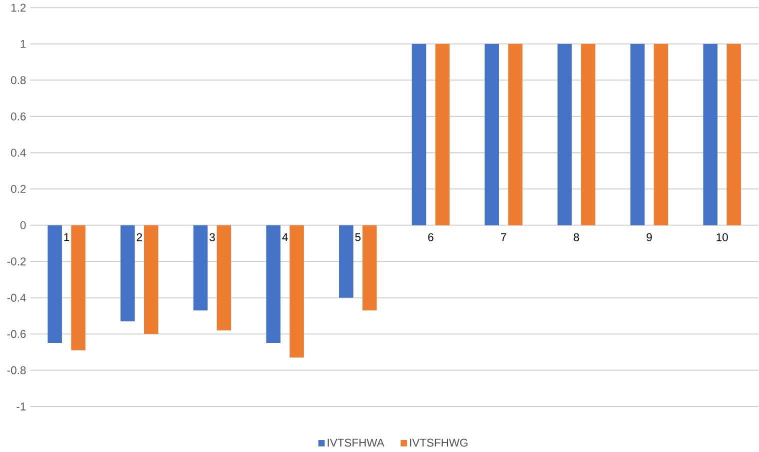  What do you see at coordinates (139, 237) in the screenshot?
I see `x-tick-label: 2` at bounding box center [139, 237].